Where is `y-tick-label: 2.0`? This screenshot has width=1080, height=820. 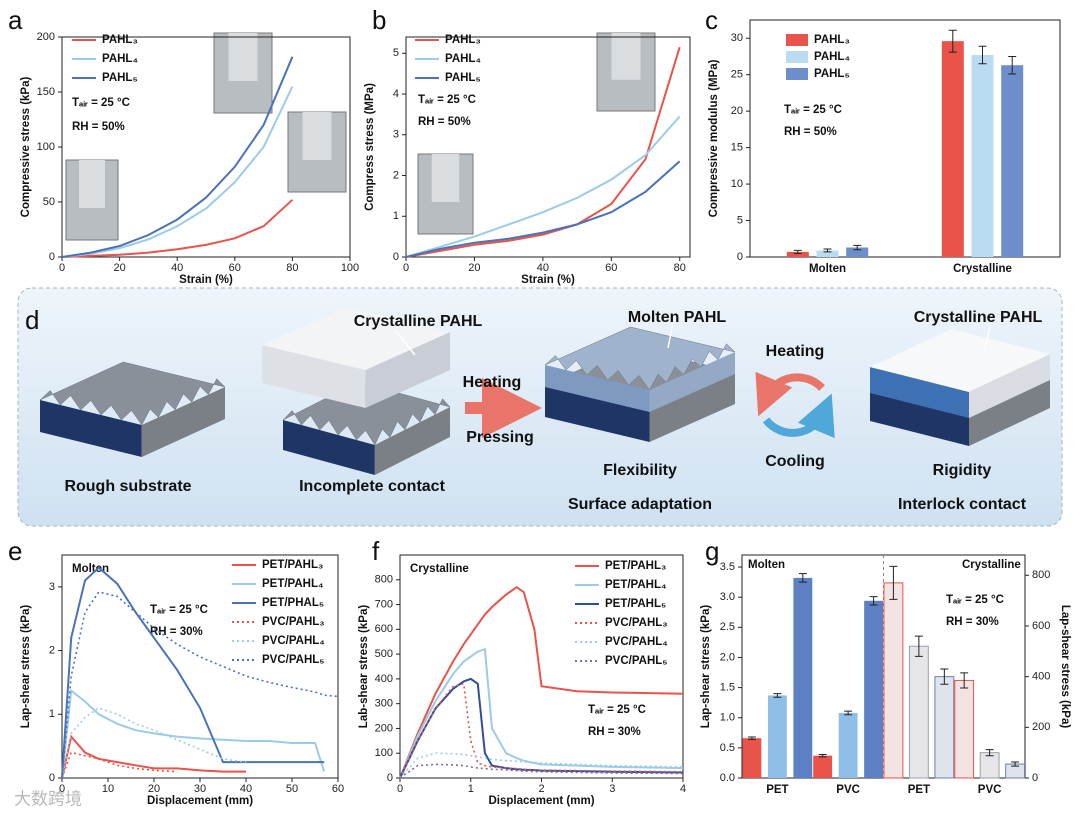 y-tick-label: 2.0 is located at coordinates (727, 657).